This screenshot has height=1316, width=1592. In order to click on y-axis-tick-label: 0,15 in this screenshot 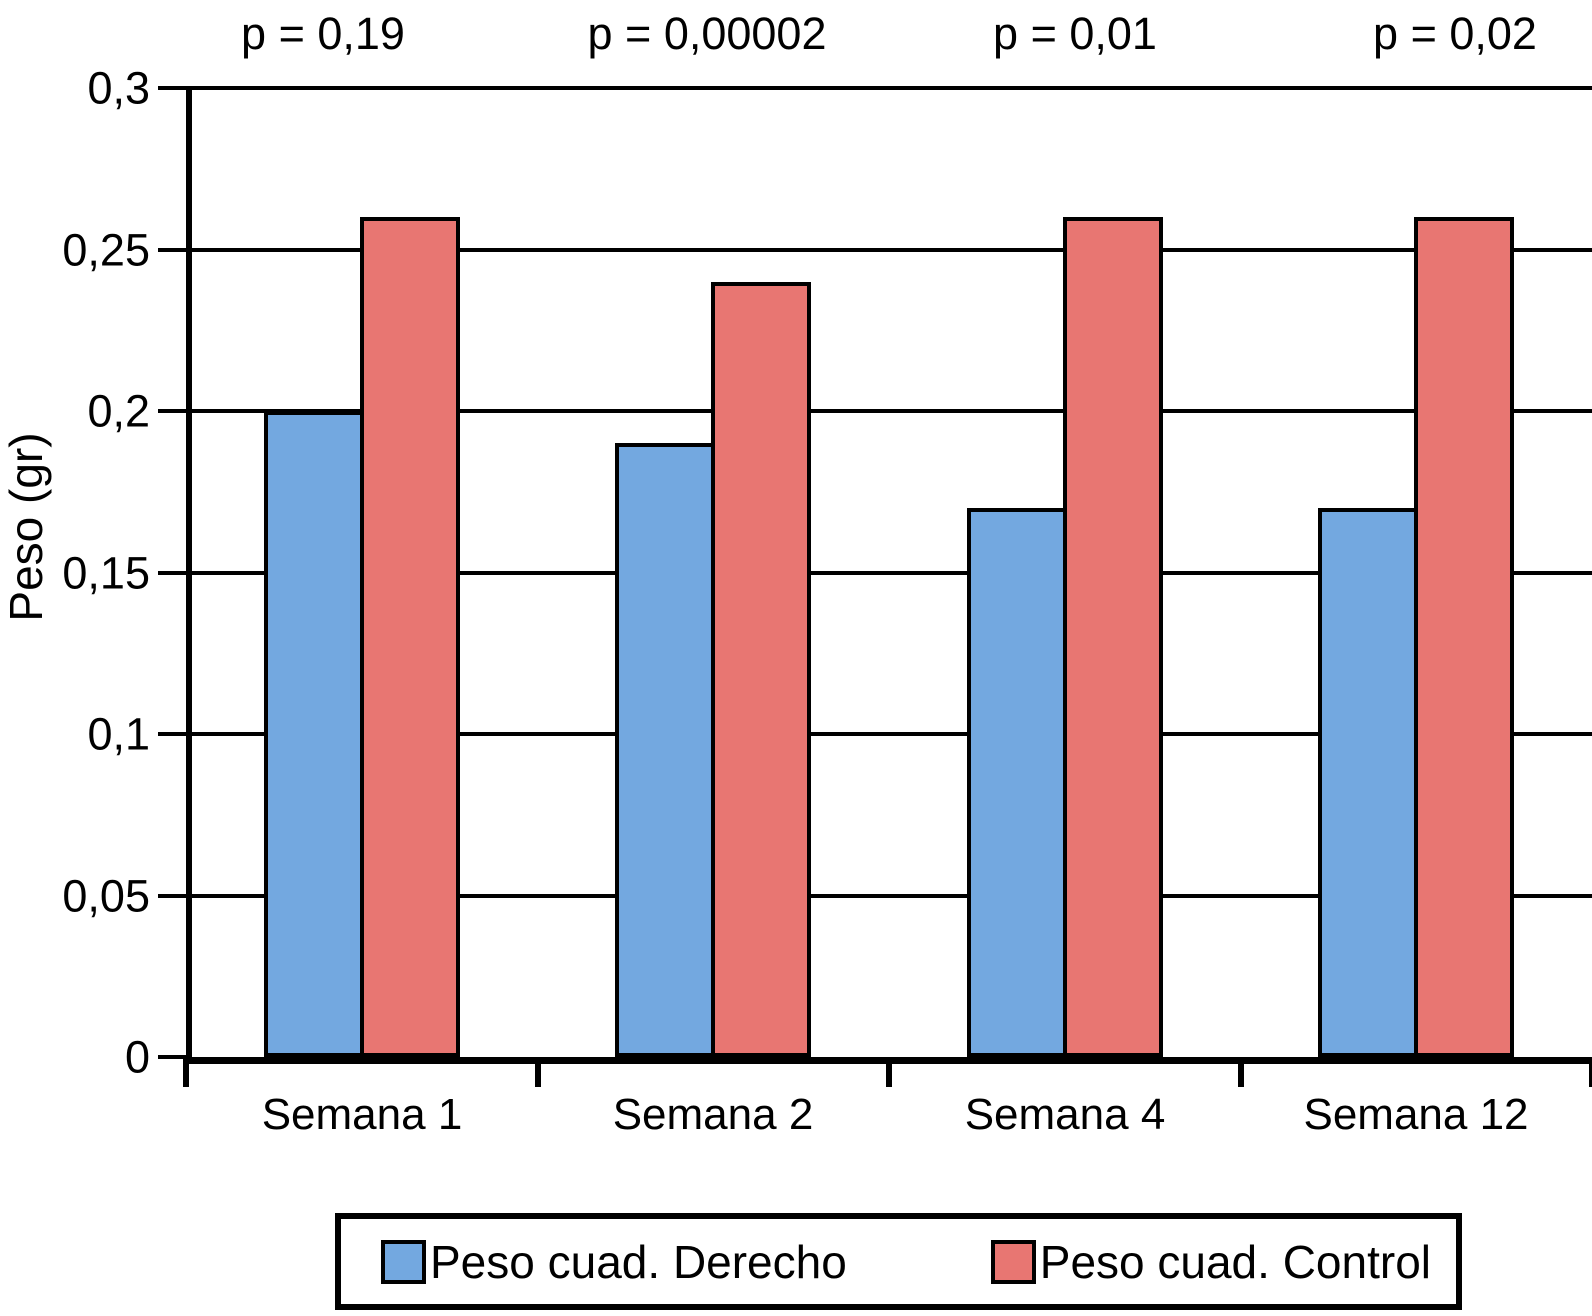, I will do `click(106, 572)`.